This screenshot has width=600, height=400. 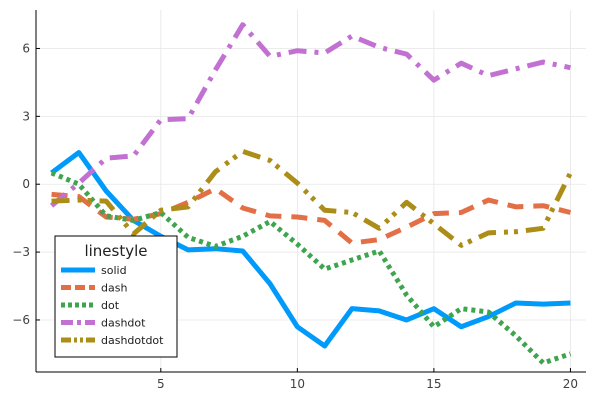 What do you see at coordinates (110, 305) in the screenshot?
I see `legend-label-dot: dot` at bounding box center [110, 305].